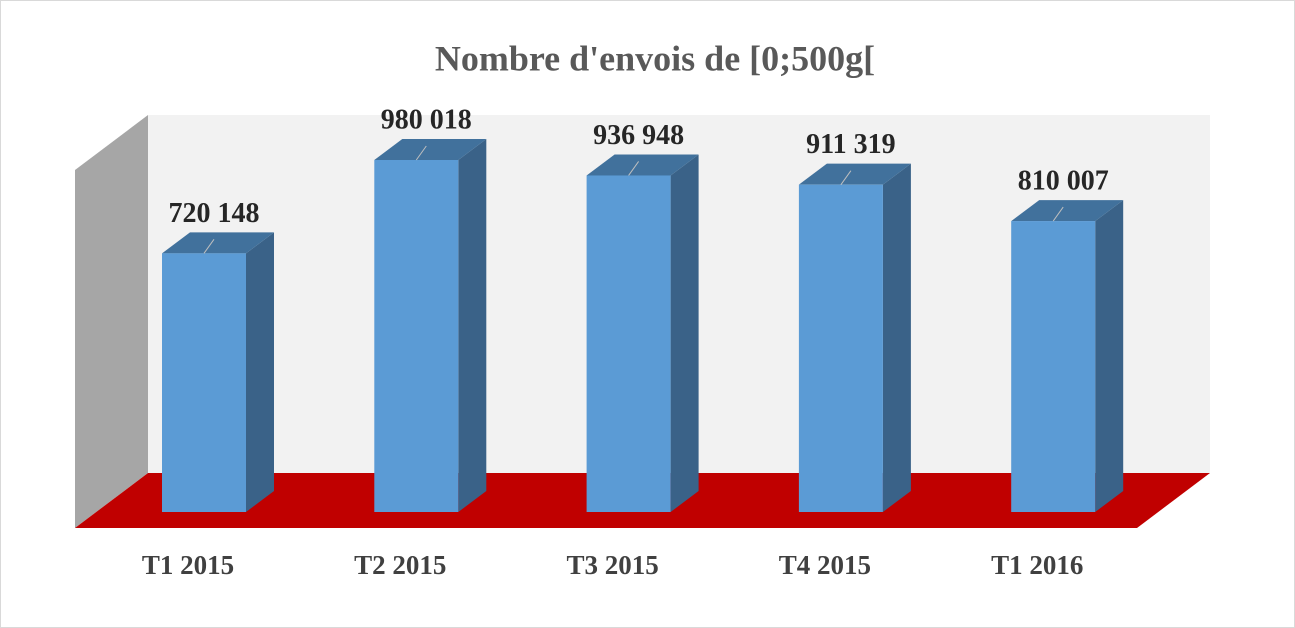 This screenshot has height=628, width=1295. Describe the element at coordinates (111, 321) in the screenshot. I see `side-wall` at that location.